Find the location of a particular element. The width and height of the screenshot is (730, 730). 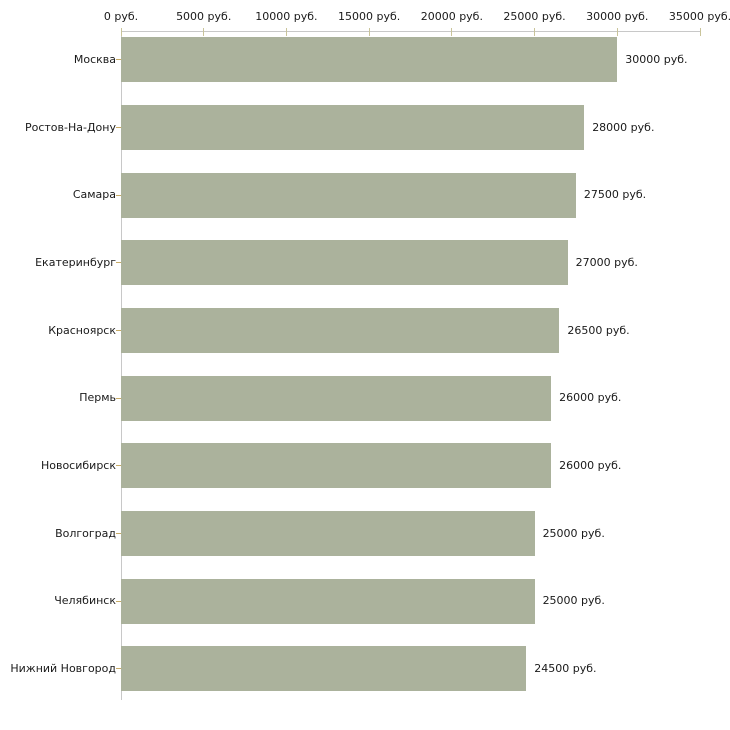

category-label: Екатеринбург is located at coordinates (75, 262).